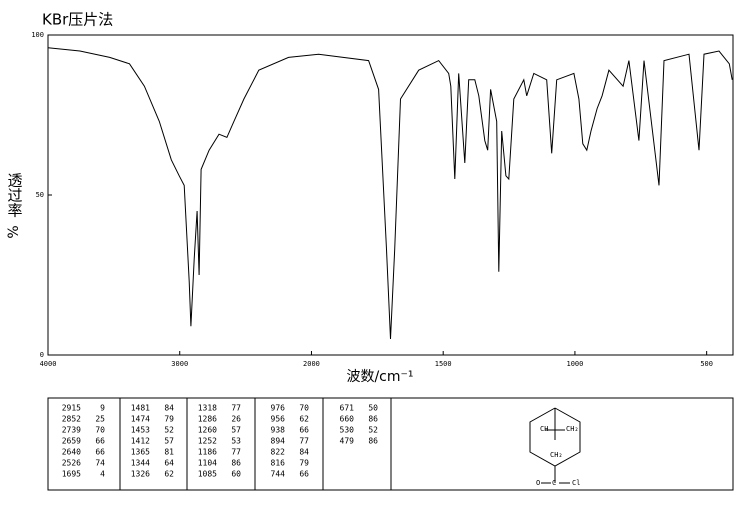  Describe the element at coordinates (207, 419) in the screenshot. I see `peak-wavenumber: 1286` at that location.